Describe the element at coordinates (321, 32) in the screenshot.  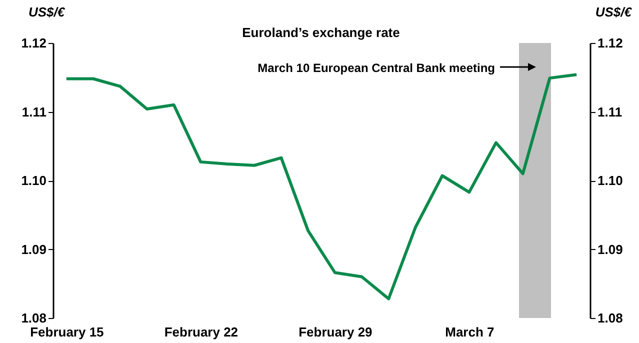
I see `chart-title: Euroland’s exchange rate` at that location.